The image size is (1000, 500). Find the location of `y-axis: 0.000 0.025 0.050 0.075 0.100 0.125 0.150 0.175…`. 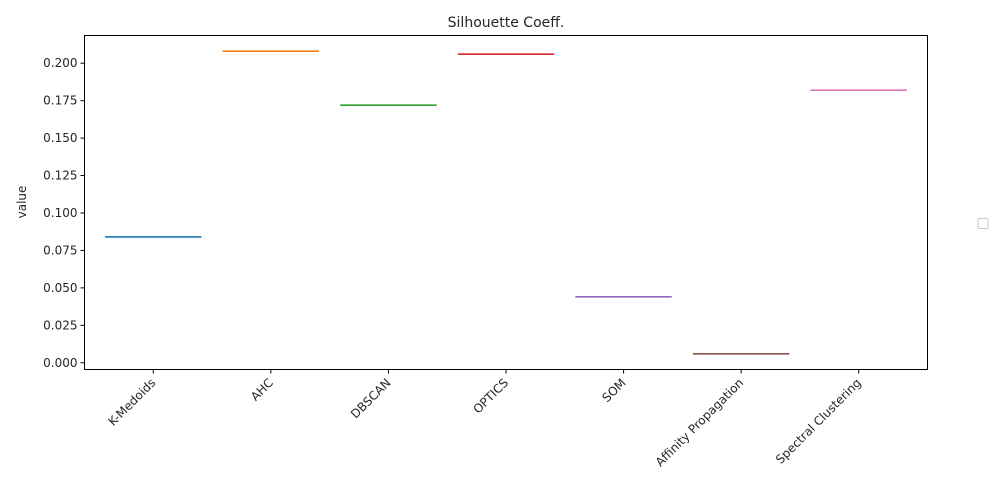

y-axis: 0.000 0.025 0.050 0.075 0.100 0.125 0.150 0.175… is located at coordinates (64, 213).